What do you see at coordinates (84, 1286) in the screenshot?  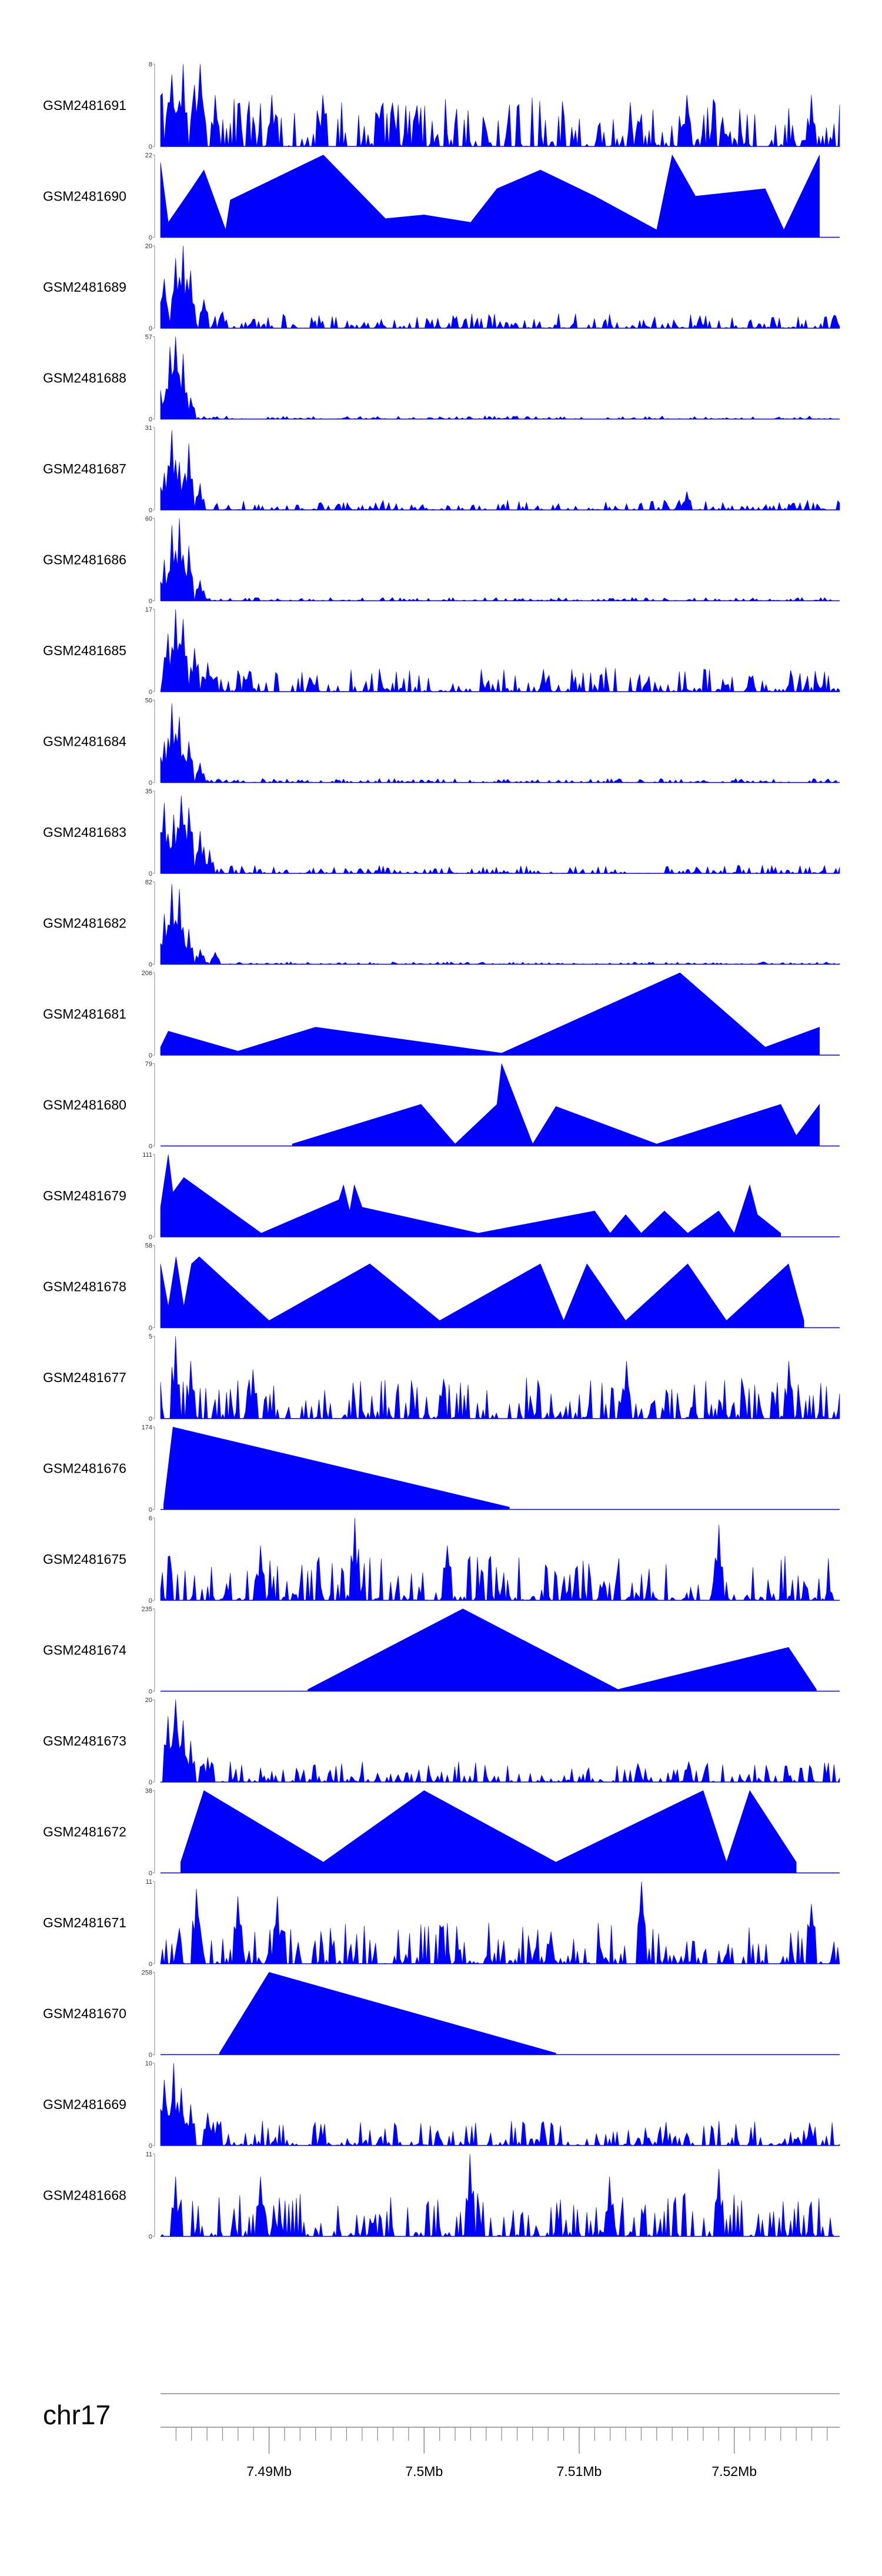 I see `track-name: GSM2481678` at bounding box center [84, 1286].